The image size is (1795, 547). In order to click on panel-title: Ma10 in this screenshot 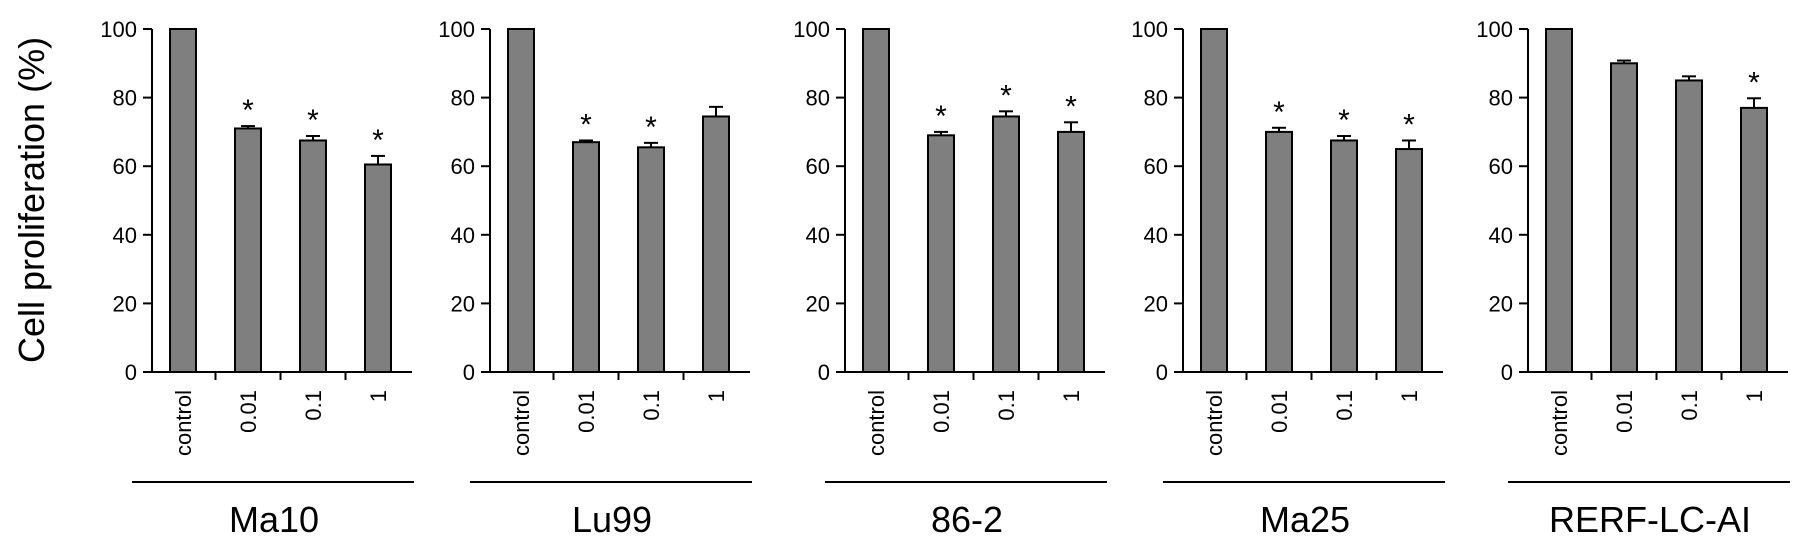, I will do `click(274, 519)`.